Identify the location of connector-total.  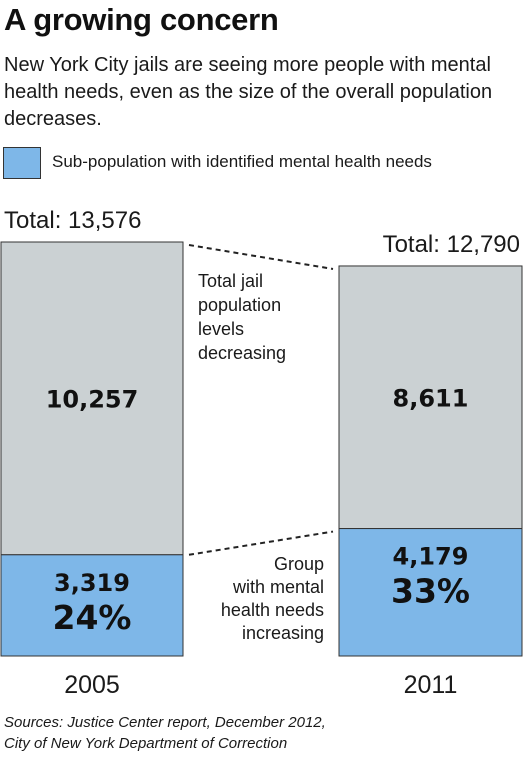
(261, 257).